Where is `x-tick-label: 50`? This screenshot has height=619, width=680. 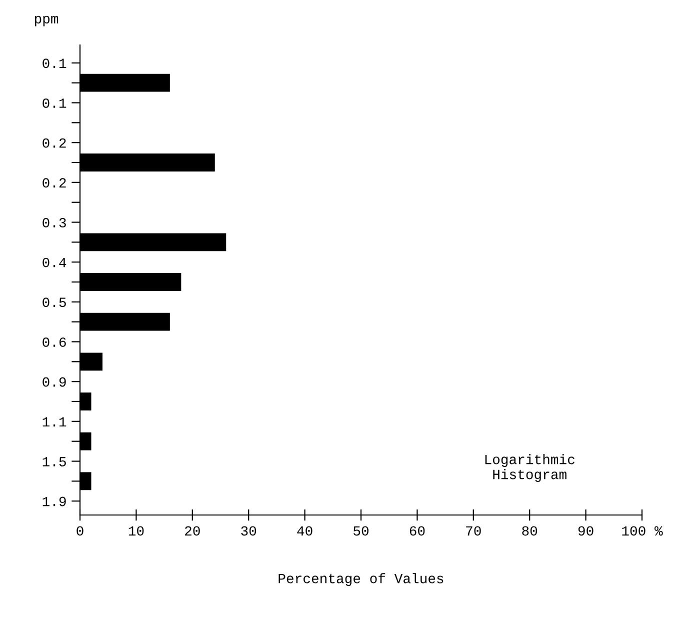 x-tick-label: 50 is located at coordinates (361, 531).